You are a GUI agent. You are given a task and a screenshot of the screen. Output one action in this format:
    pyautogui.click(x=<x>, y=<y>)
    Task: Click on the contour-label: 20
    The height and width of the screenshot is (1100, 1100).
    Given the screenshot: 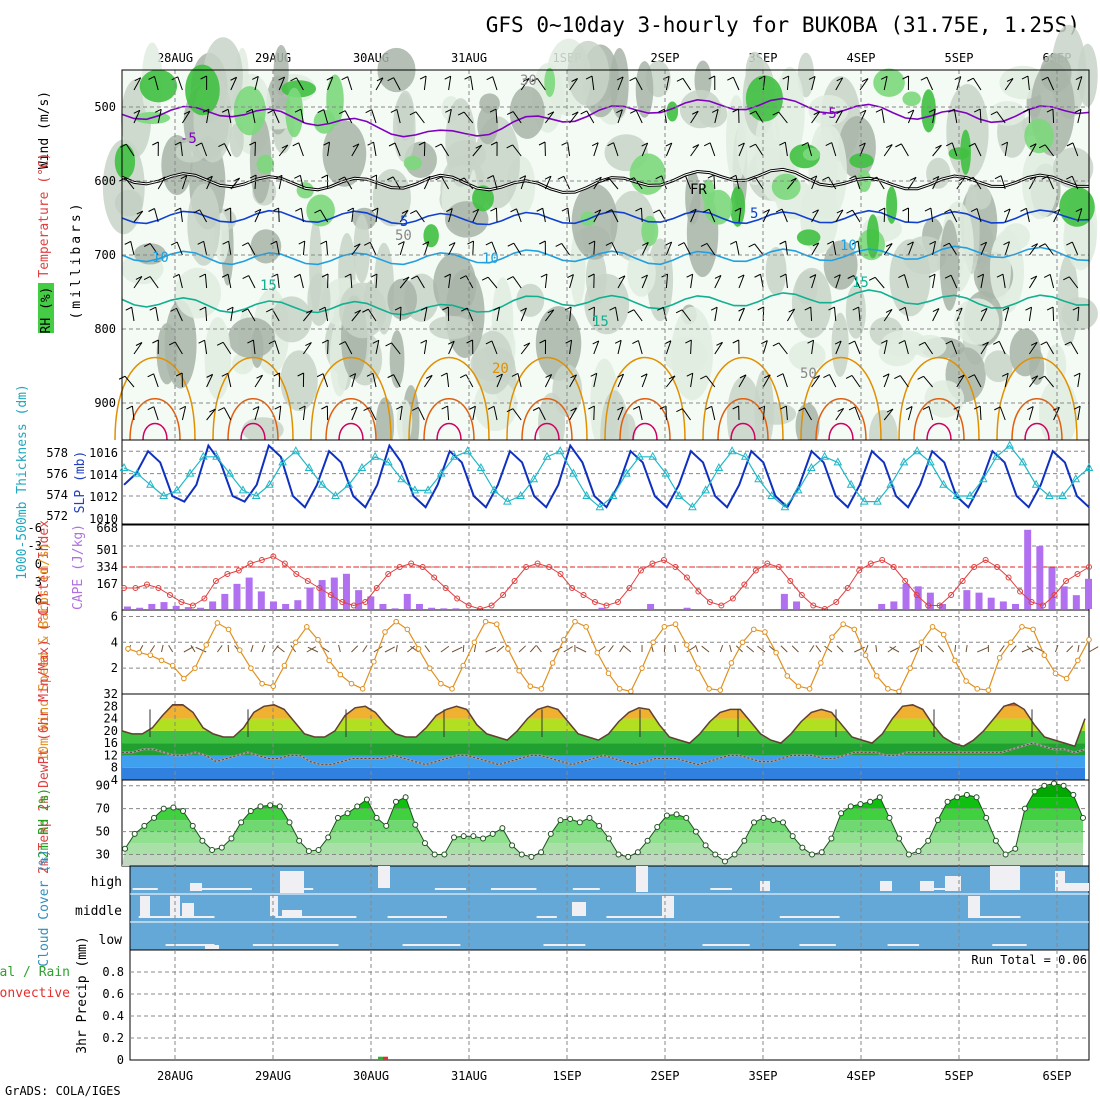 What is the action you would take?
    pyautogui.click(x=500, y=369)
    